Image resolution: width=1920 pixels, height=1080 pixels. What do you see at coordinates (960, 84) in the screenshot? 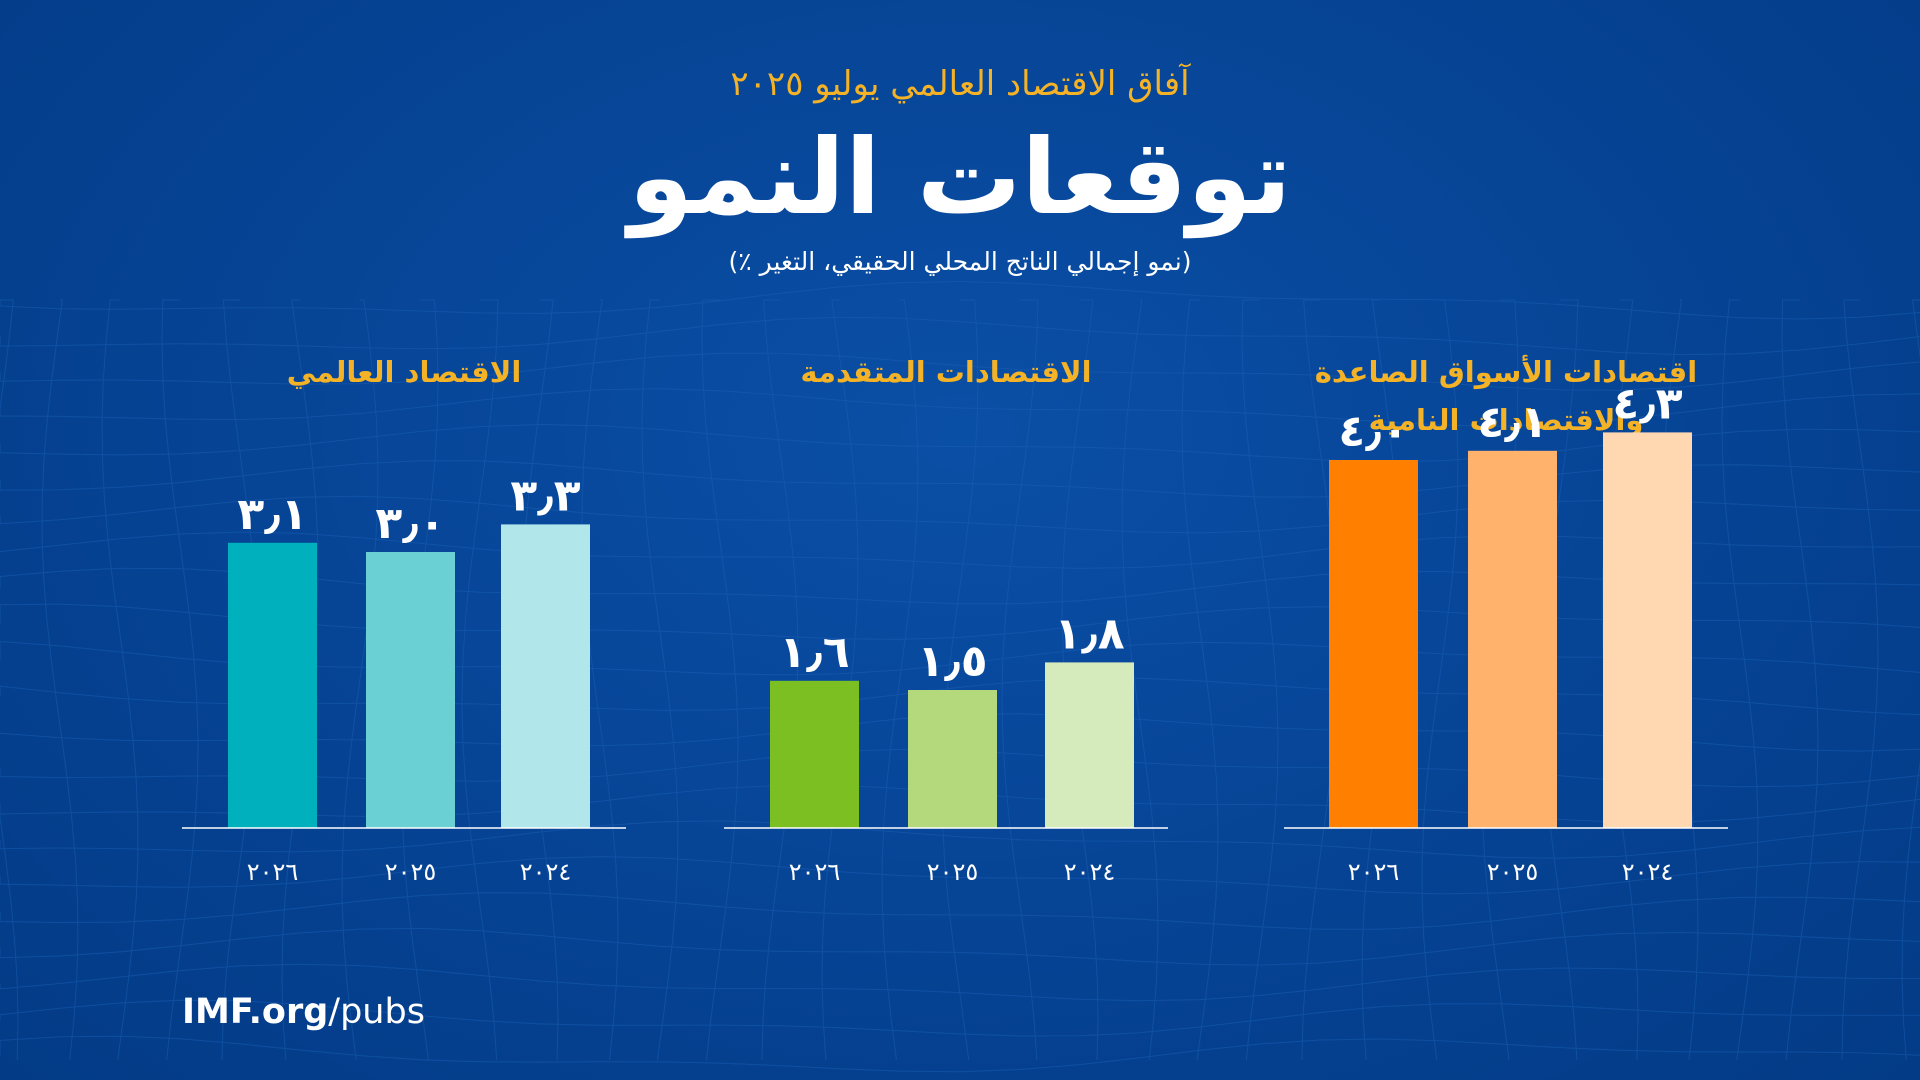
I see `report-subtitle: آفاق الاقتصاد العالمي يوليو ٢٠٢٥` at bounding box center [960, 84].